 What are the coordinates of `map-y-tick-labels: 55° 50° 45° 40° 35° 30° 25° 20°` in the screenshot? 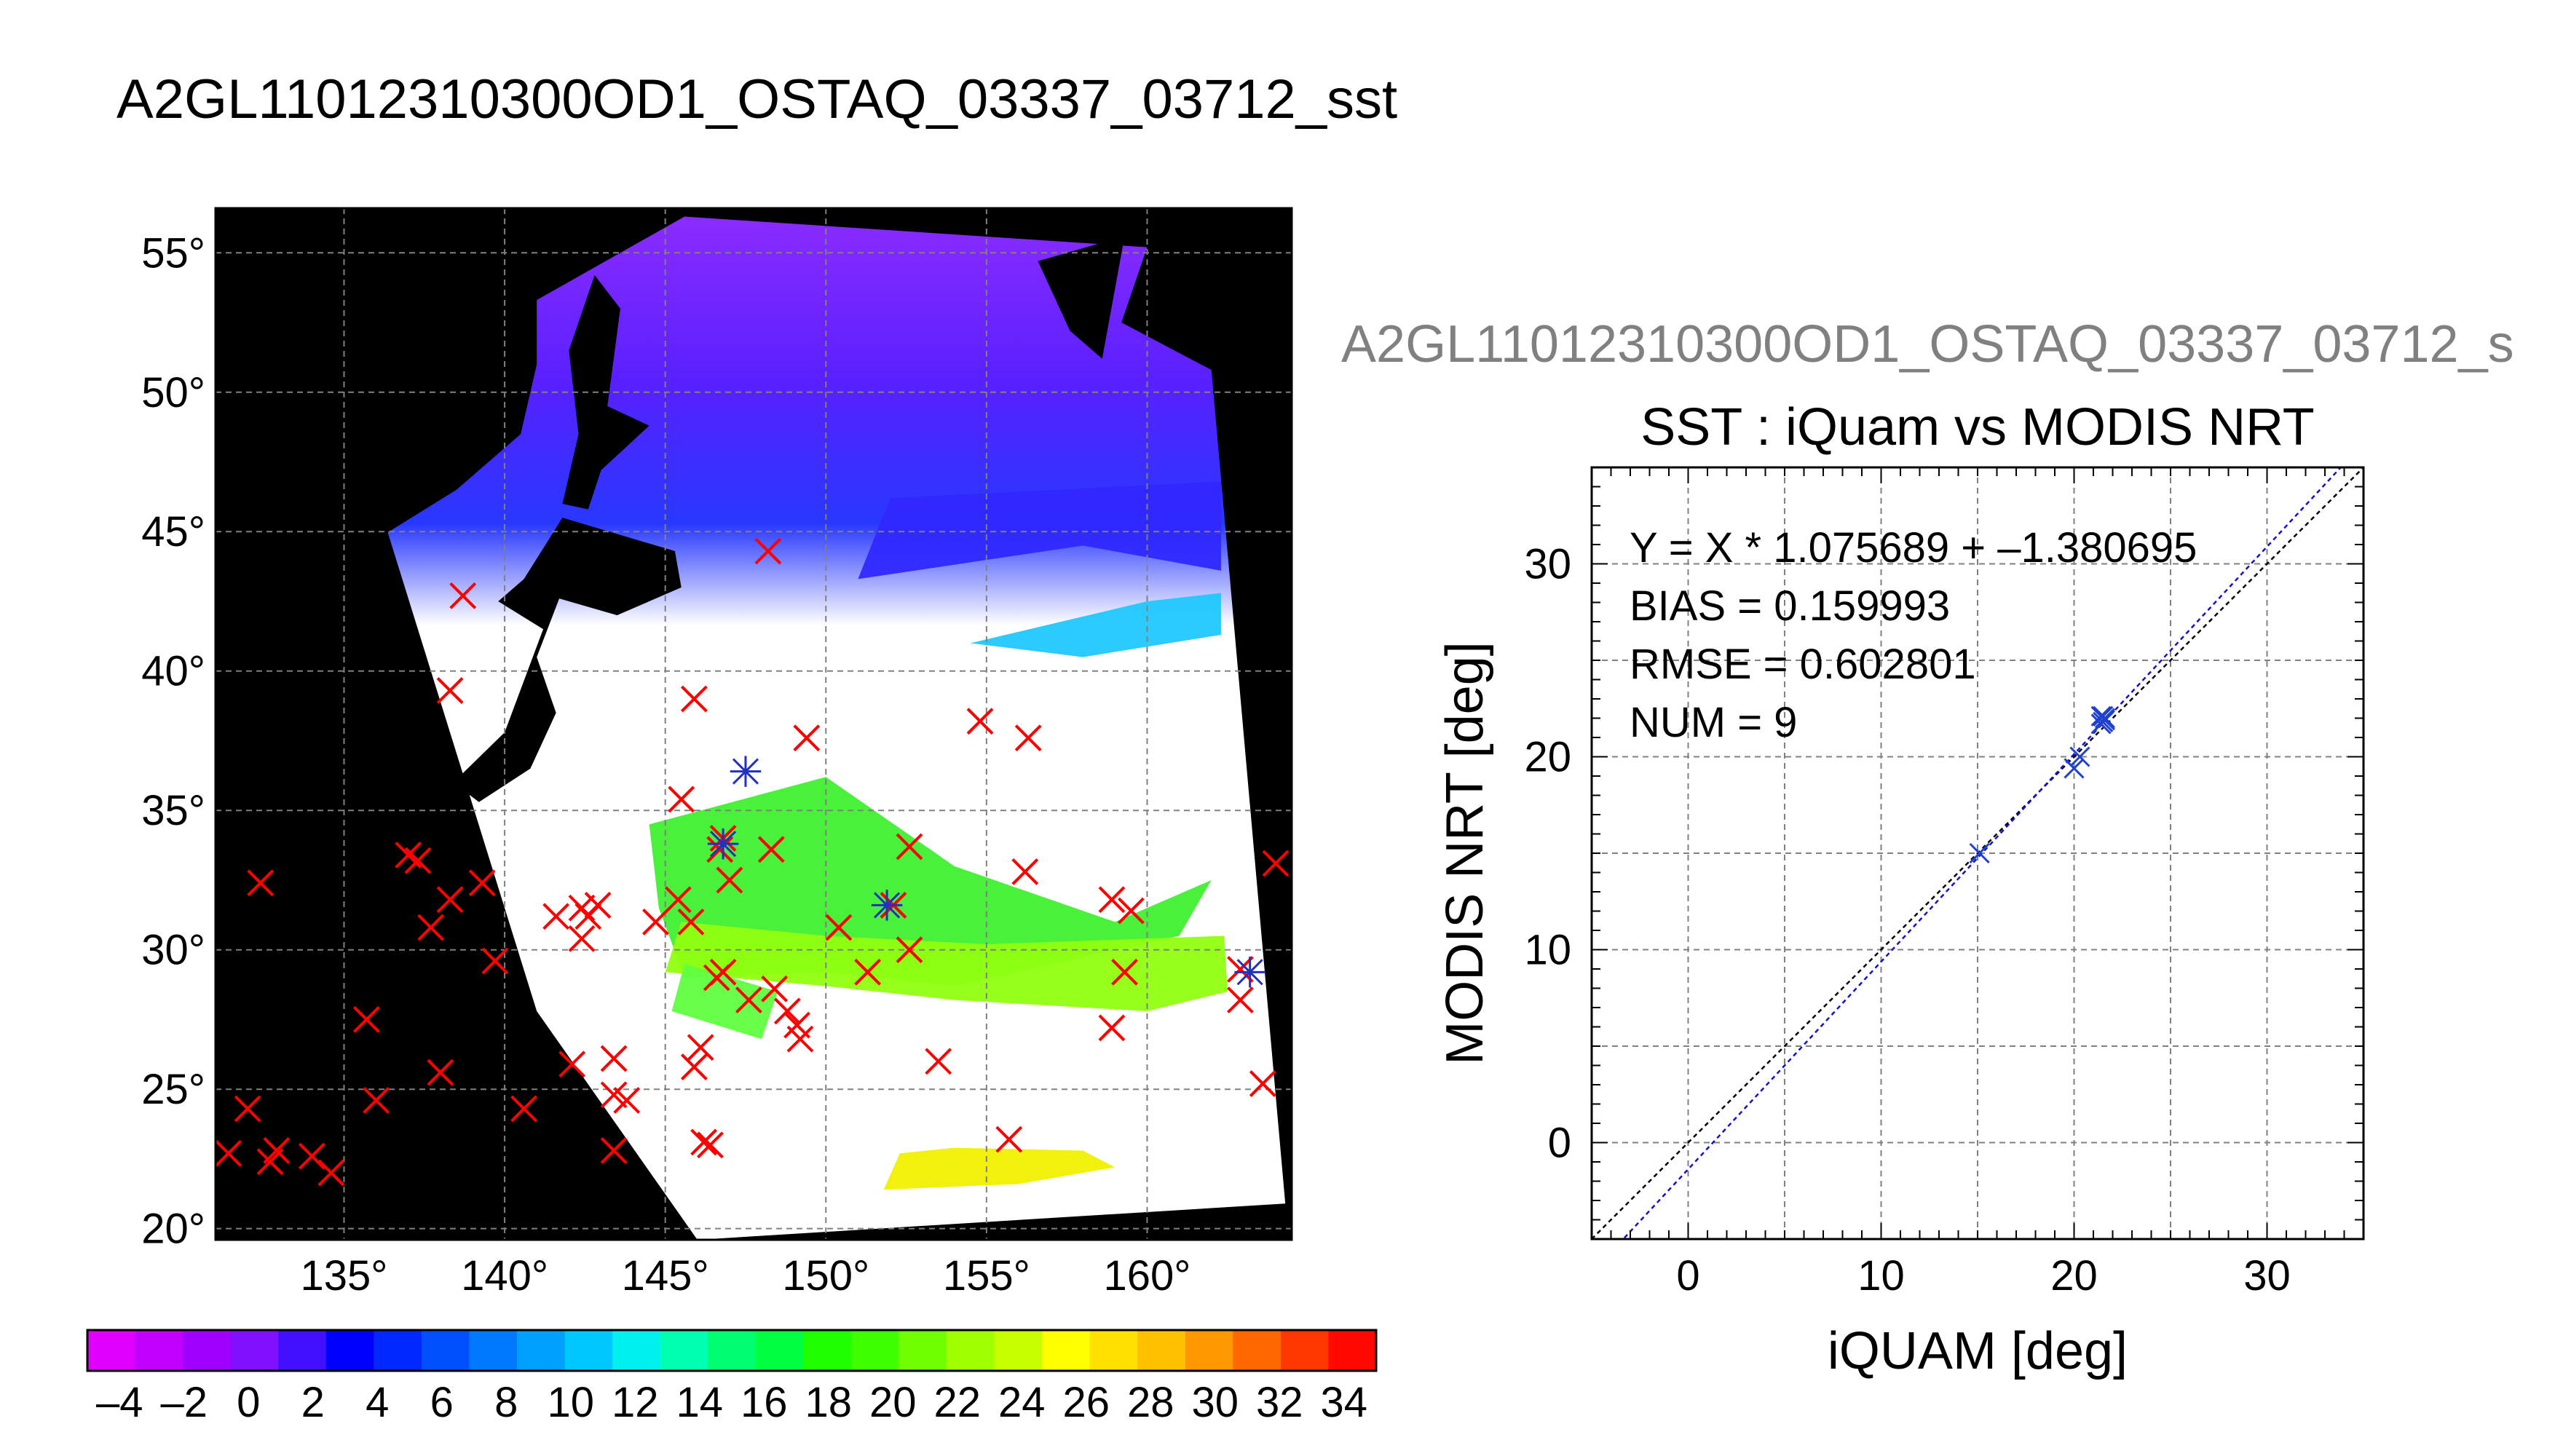 It's located at (173, 740).